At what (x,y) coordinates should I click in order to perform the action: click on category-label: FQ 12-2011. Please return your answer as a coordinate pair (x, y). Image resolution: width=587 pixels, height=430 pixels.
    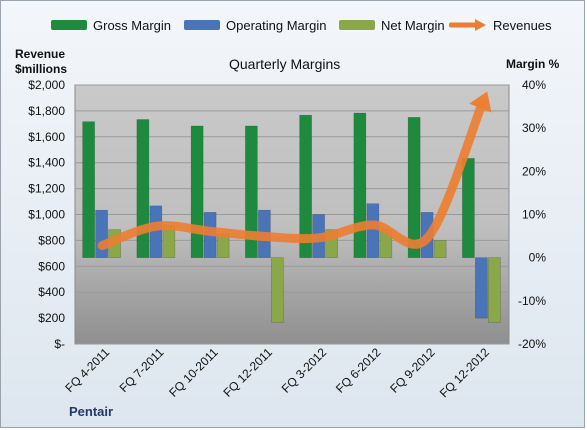
    Looking at the image, I should click on (247, 372).